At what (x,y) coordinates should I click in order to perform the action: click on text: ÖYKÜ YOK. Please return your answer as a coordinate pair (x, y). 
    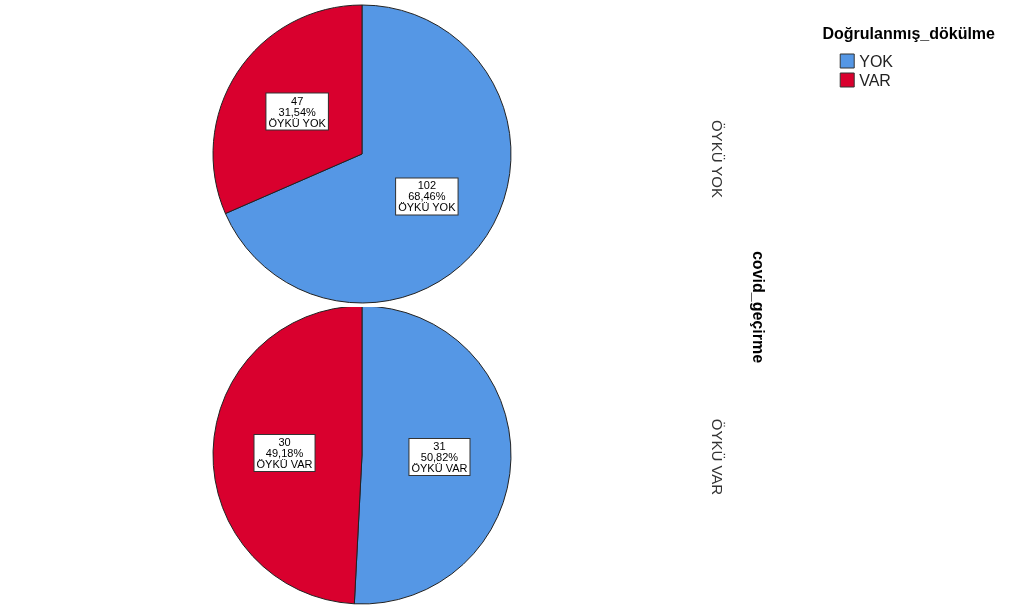
    Looking at the image, I should click on (717, 159).